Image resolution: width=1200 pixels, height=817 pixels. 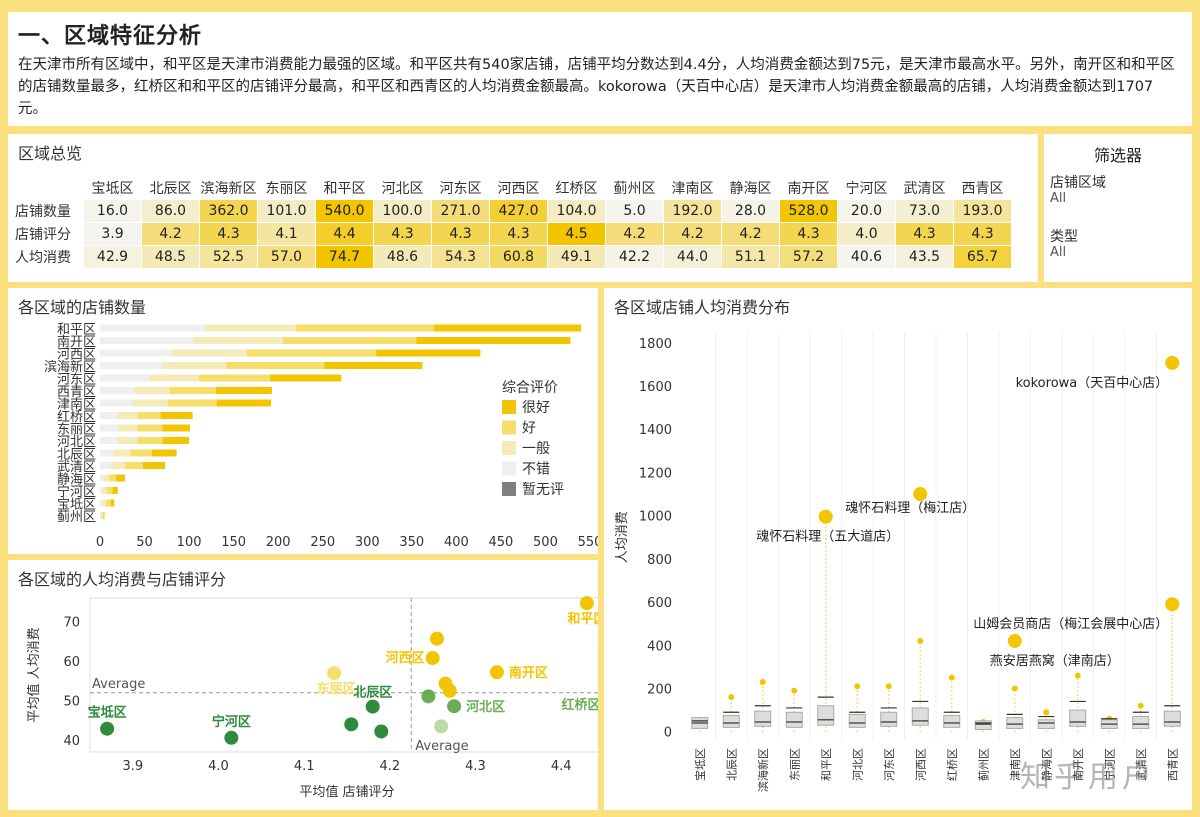 I want to click on x-axis-label: 平均值 店铺评分, so click(x=346, y=792).